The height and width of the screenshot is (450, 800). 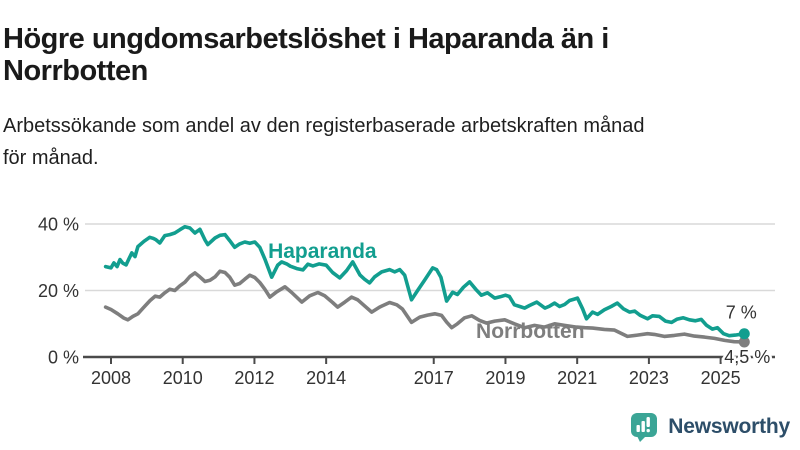 I want to click on x-tick-label-2017: 2017, so click(x=434, y=378).